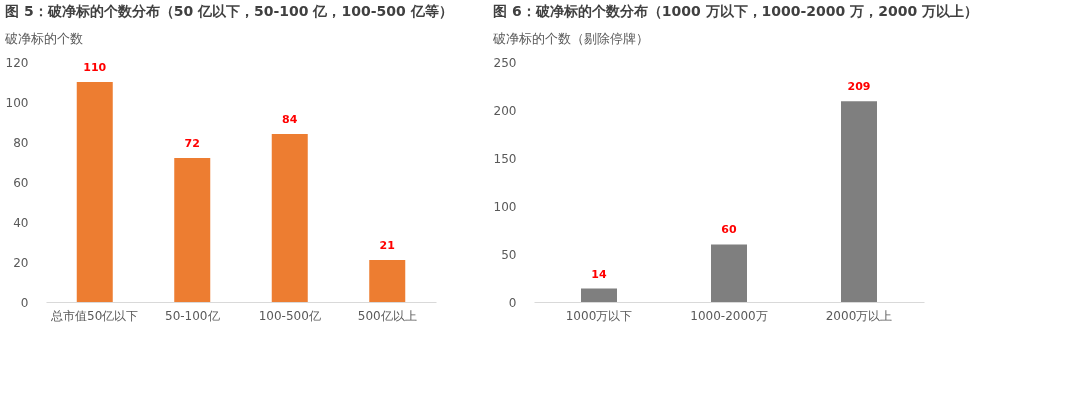 The height and width of the screenshot is (397, 1080). I want to click on y-tick-label: 40, so click(21, 222).